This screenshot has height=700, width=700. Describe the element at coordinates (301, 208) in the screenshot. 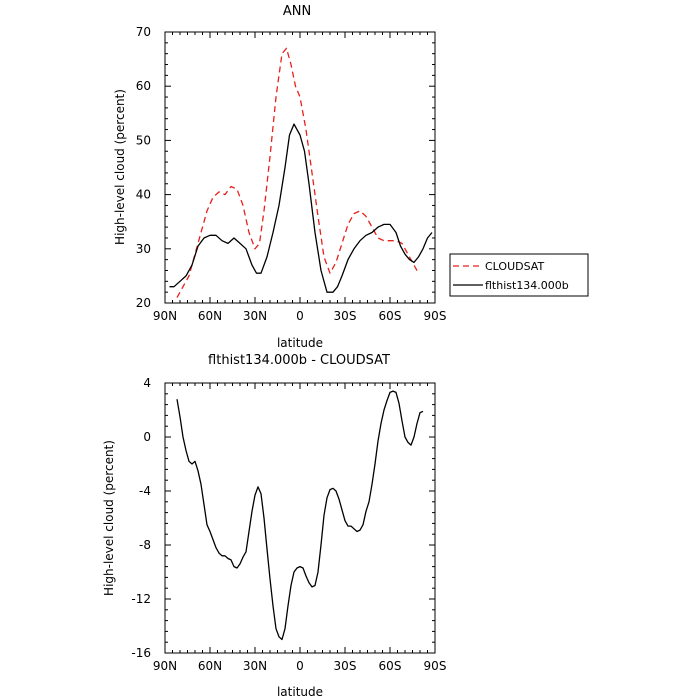

I see `series-line-flthist134-000b` at that location.